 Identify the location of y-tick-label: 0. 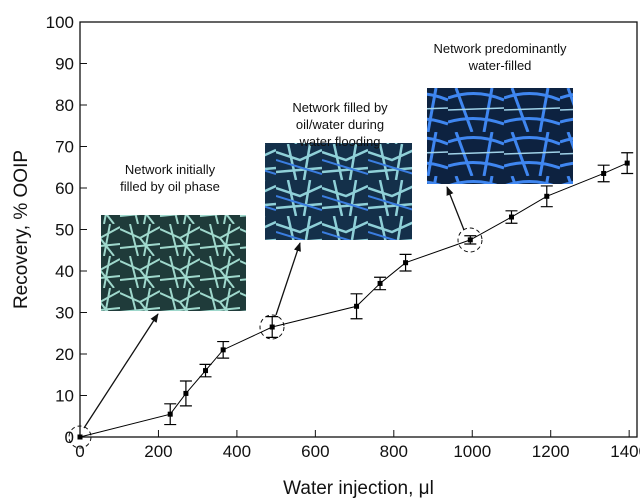
(69, 437).